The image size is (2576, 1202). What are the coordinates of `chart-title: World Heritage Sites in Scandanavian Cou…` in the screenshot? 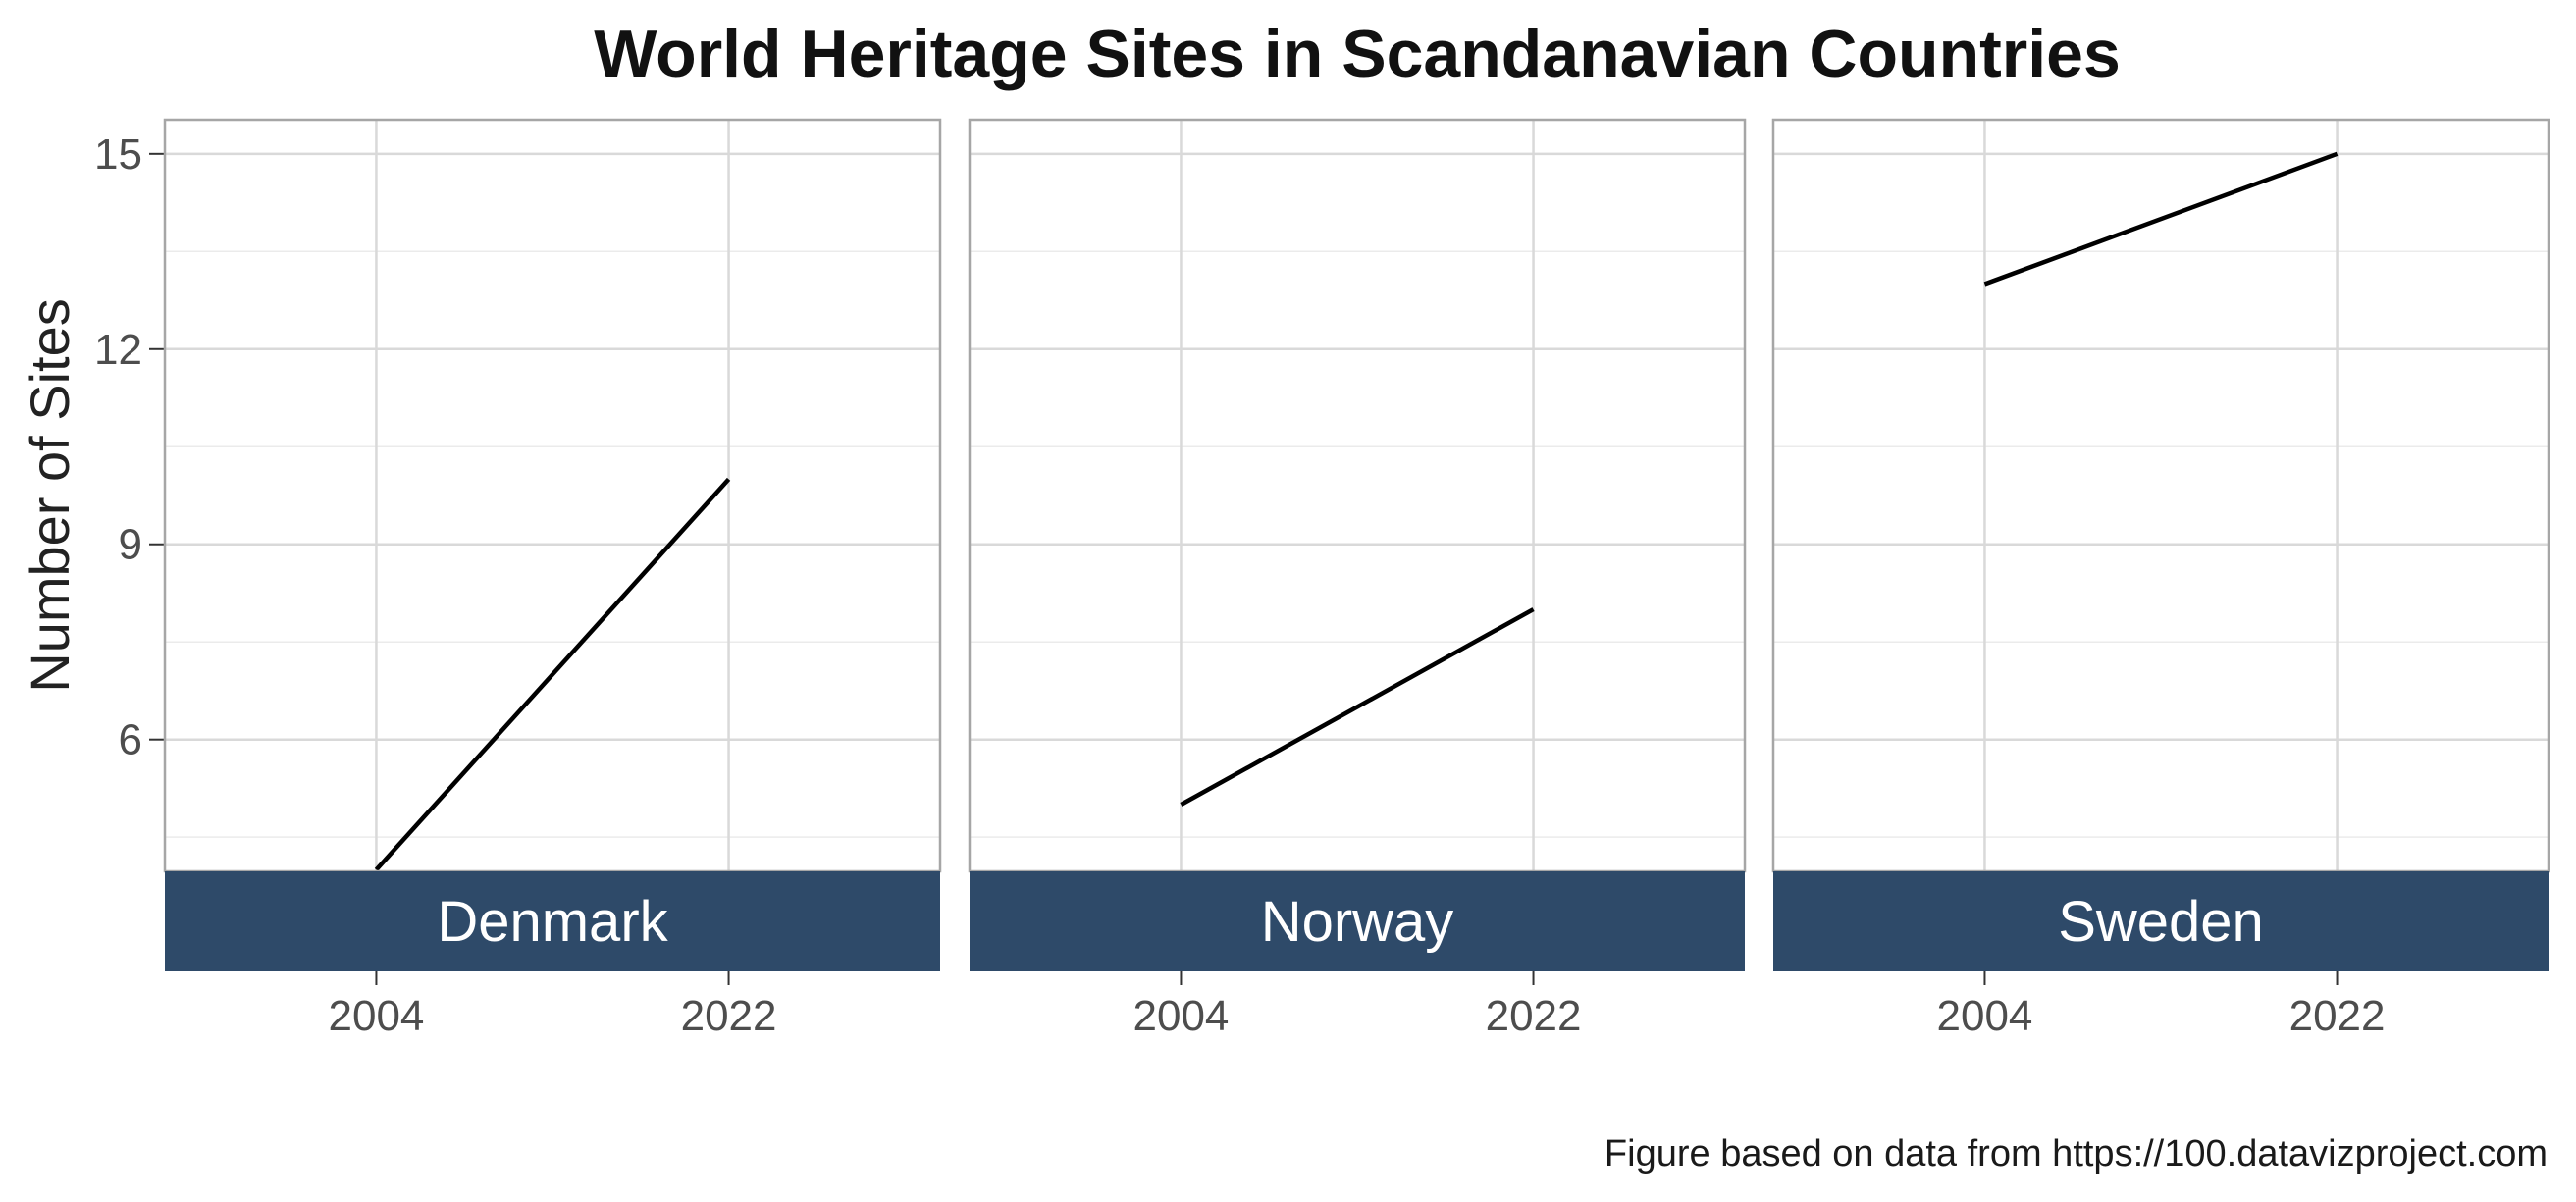 It's located at (1357, 54).